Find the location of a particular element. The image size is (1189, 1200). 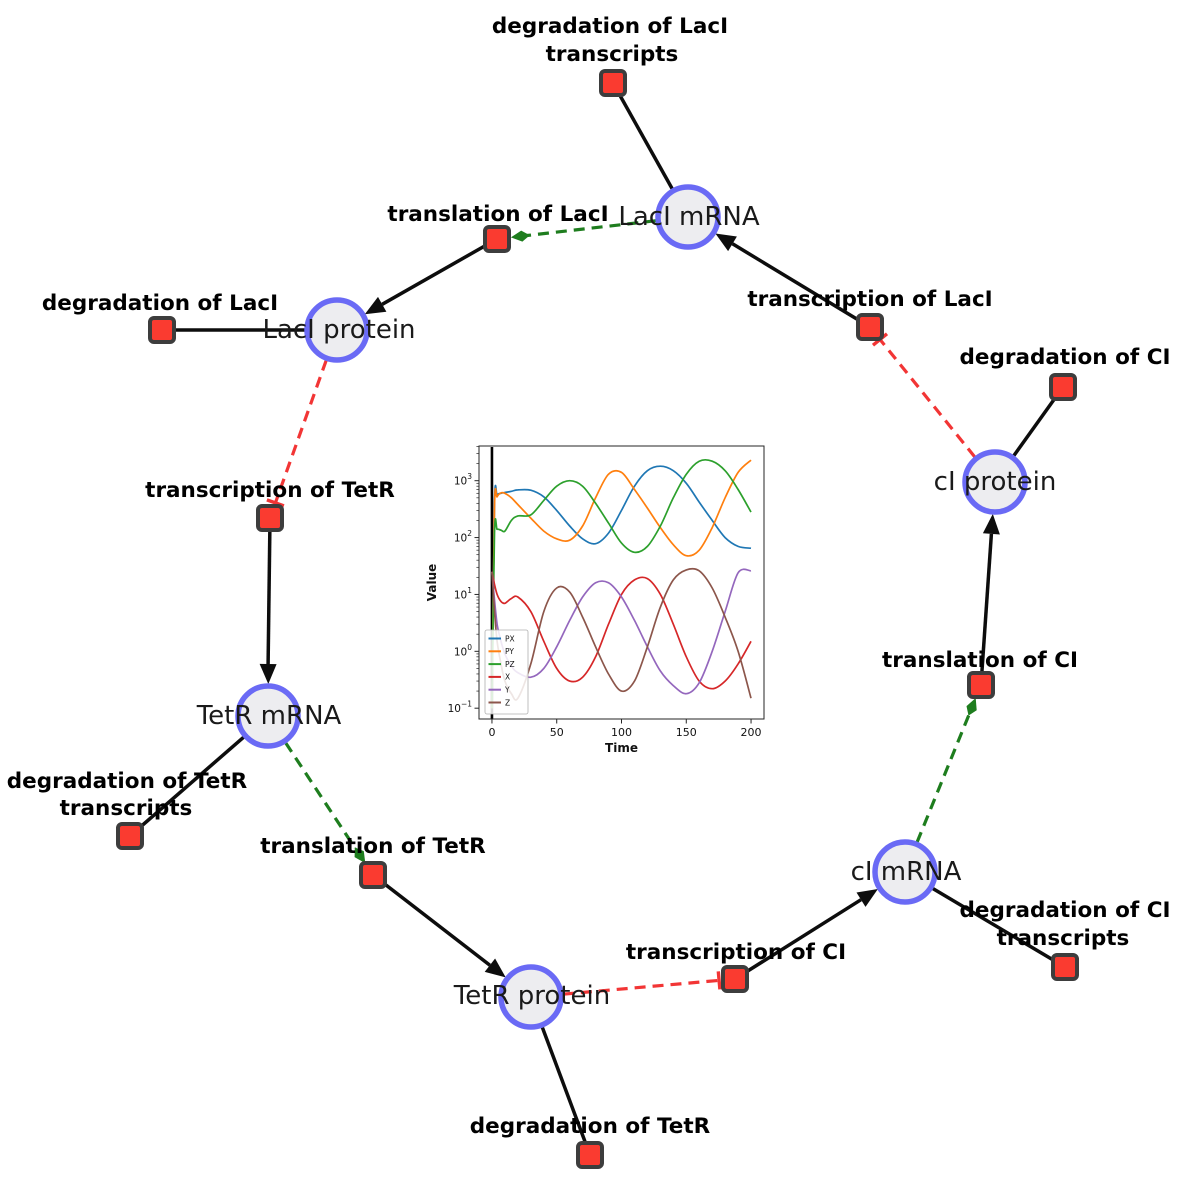

edge-translation-ci-to-protein is located at coordinates (986, 609).